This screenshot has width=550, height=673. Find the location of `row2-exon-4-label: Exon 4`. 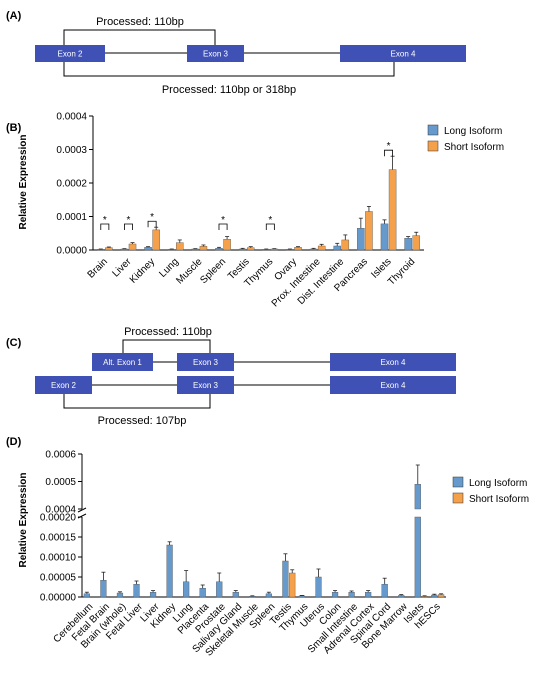

row2-exon-4-label: Exon 4 is located at coordinates (393, 385).